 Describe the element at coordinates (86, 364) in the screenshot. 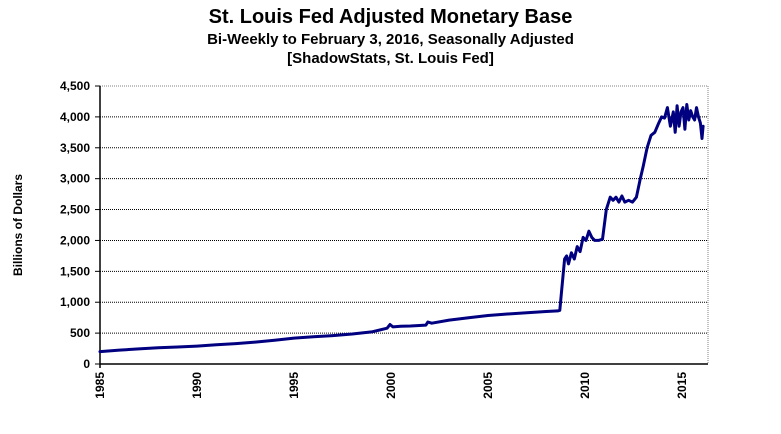

I see `y-tick-label: 0` at that location.